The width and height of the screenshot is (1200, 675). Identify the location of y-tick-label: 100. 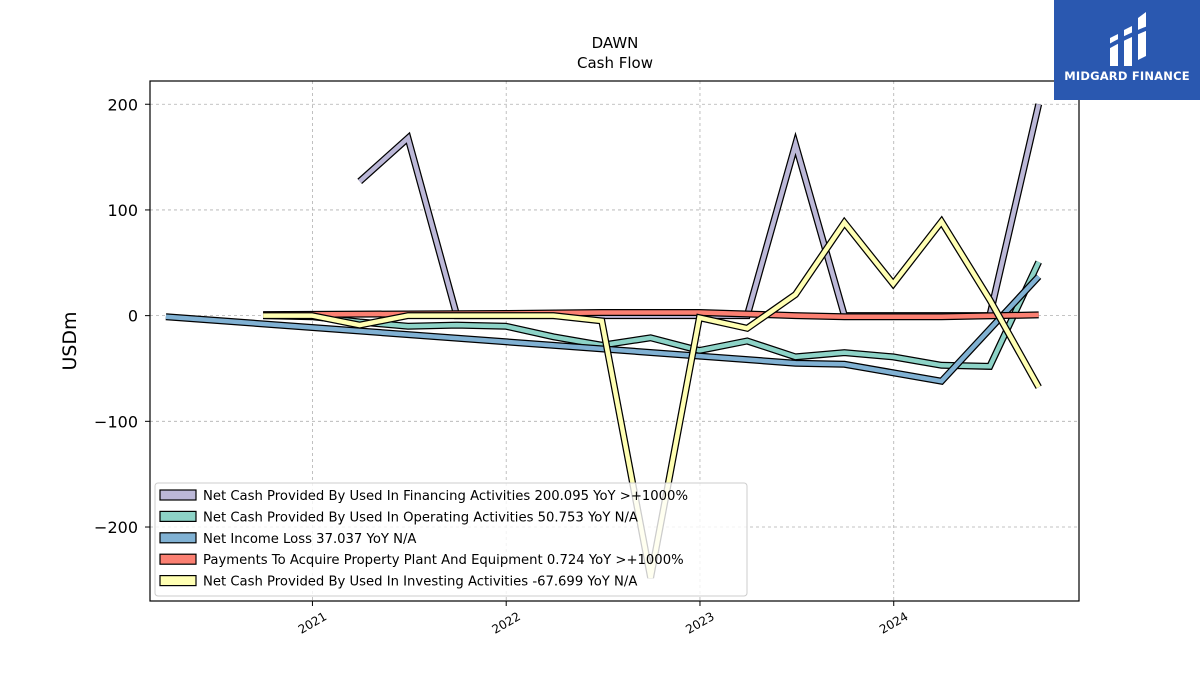
(122, 210).